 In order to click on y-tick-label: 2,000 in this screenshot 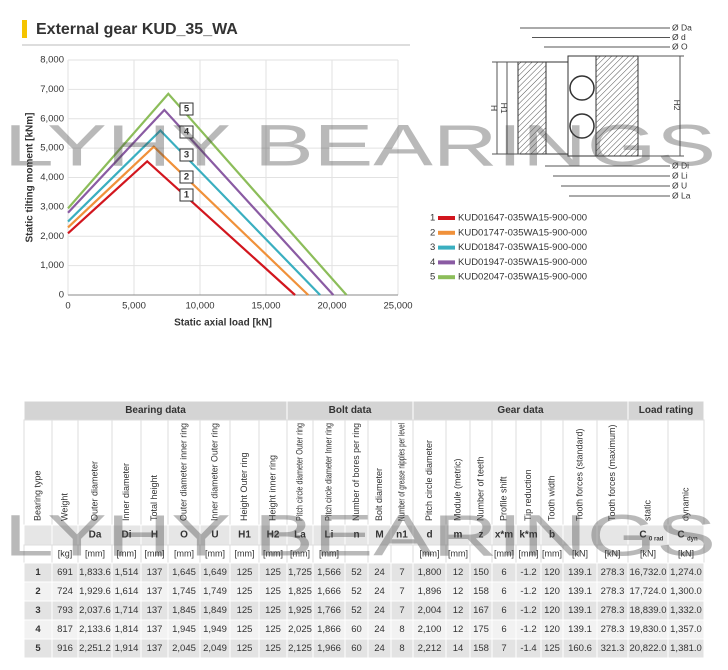, I will do `click(52, 236)`.